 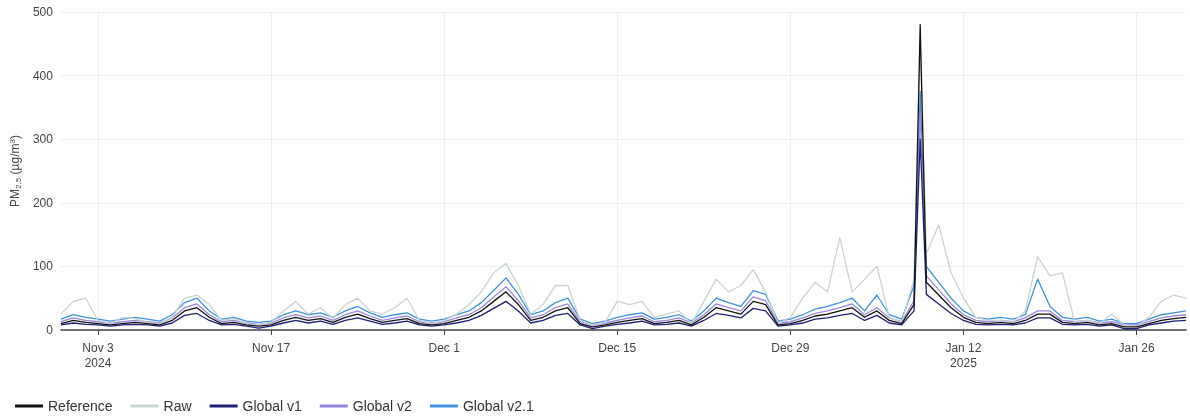 What do you see at coordinates (382, 406) in the screenshot?
I see `legend-label: Global v2` at bounding box center [382, 406].